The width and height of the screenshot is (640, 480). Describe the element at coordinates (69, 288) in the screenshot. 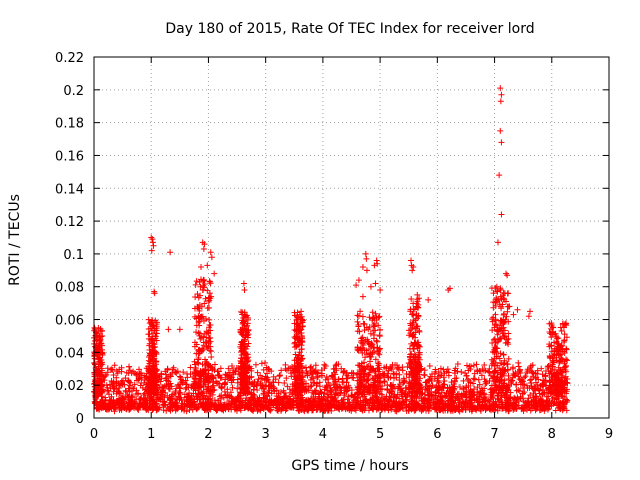

I see `y-tick-label: 0.08` at that location.